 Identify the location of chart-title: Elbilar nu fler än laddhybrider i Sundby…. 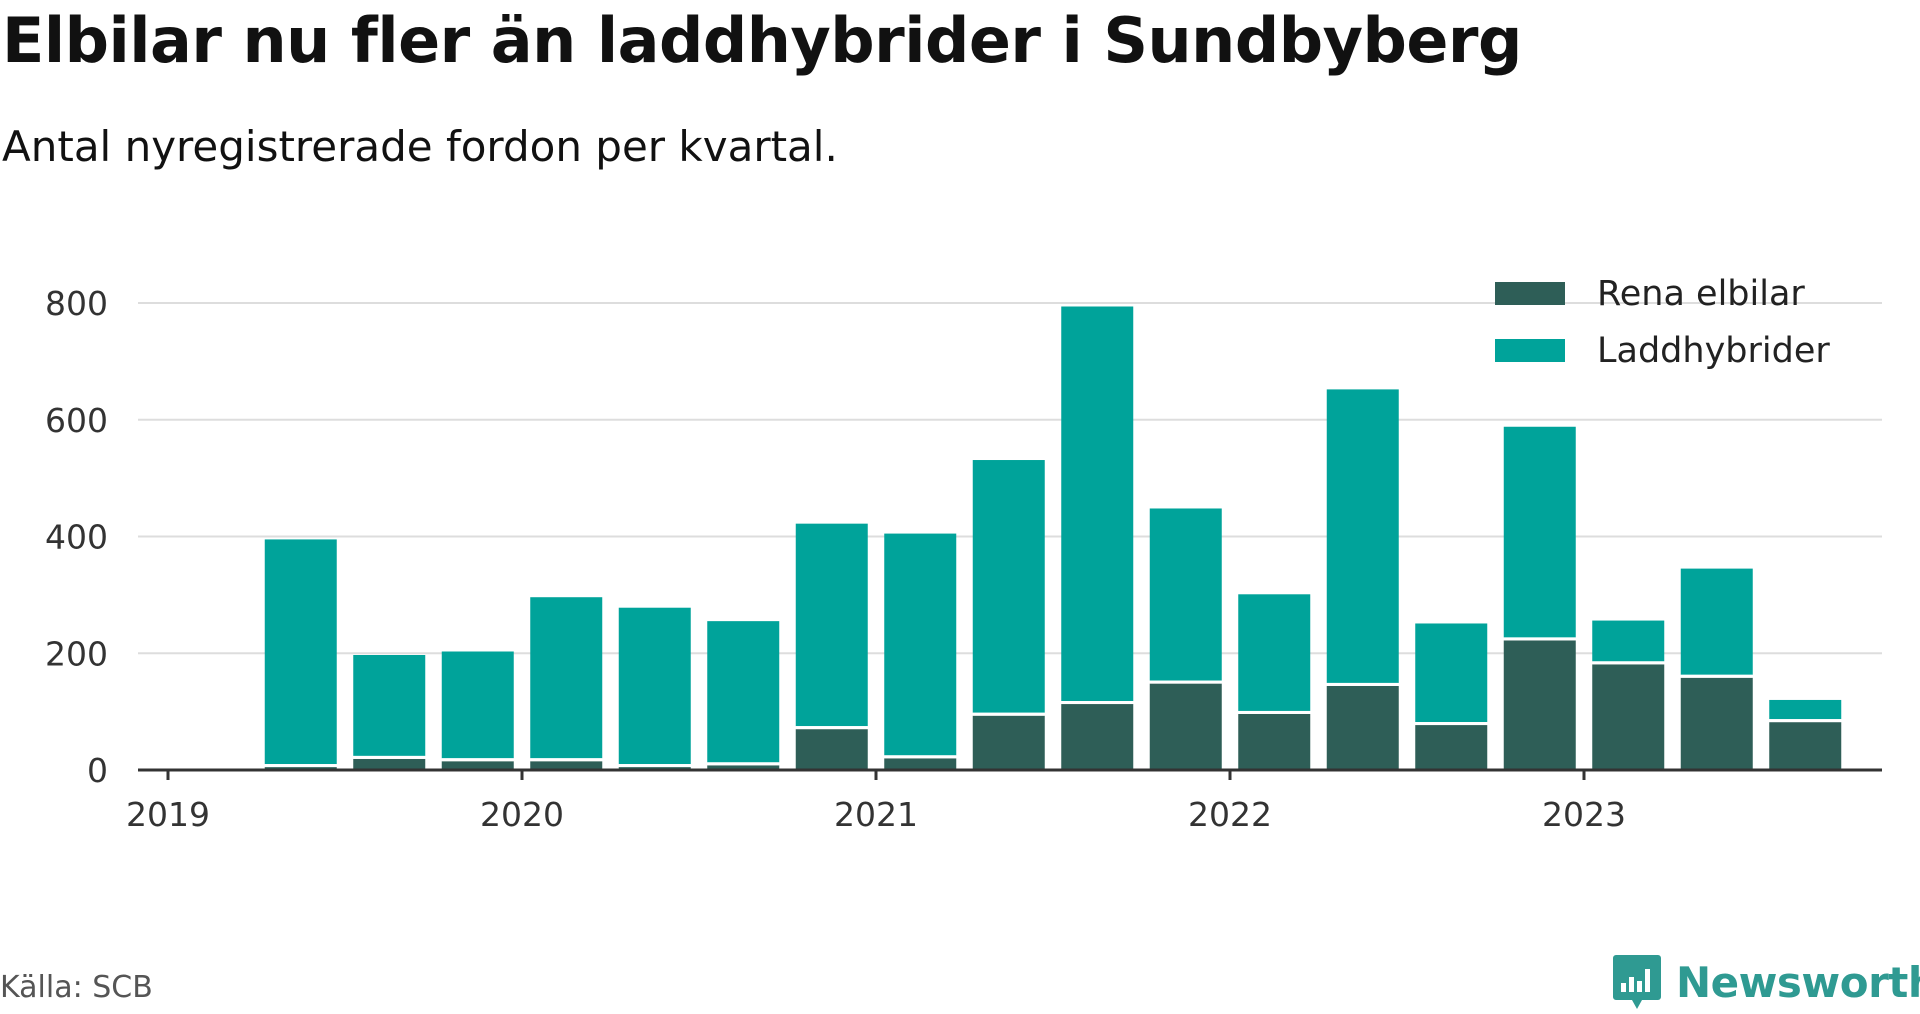
(762, 40).